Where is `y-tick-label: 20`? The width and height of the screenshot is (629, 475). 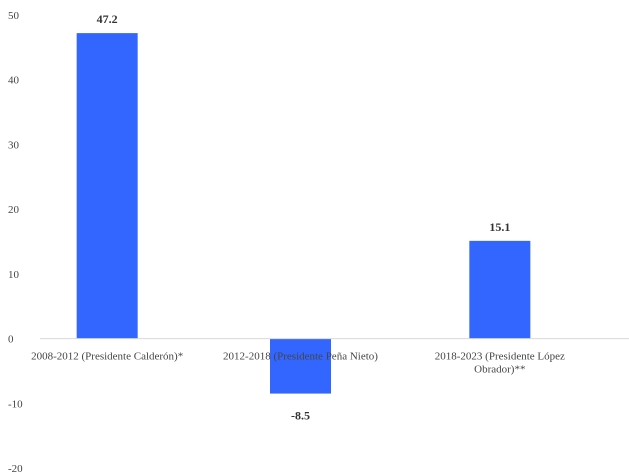 y-tick-label: 20 is located at coordinates (14, 210).